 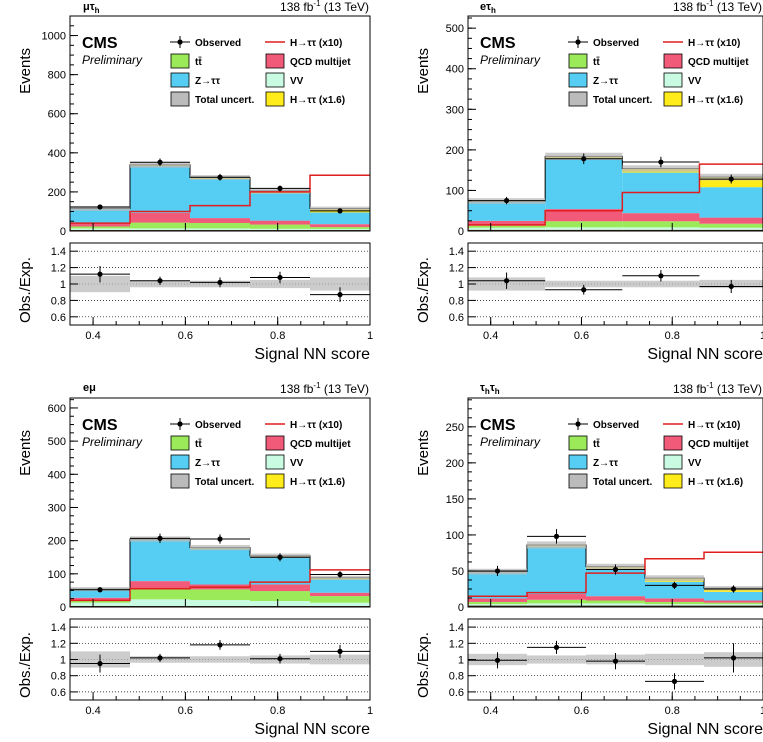 What do you see at coordinates (610, 481) in the screenshot?
I see `legend-entry-unc: Total uncert.` at bounding box center [610, 481].